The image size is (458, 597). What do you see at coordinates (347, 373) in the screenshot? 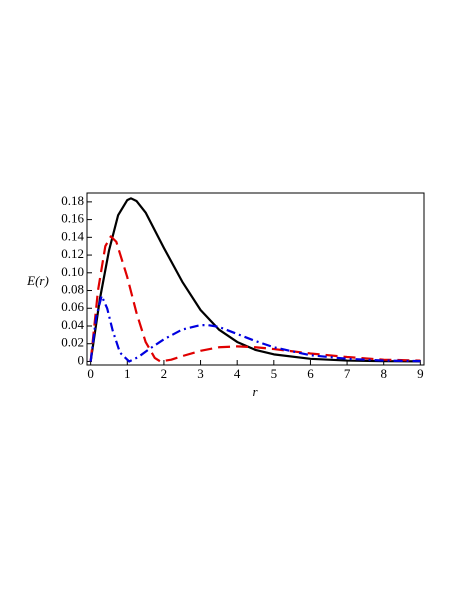
I see `x-tick-label: 7` at bounding box center [347, 373].